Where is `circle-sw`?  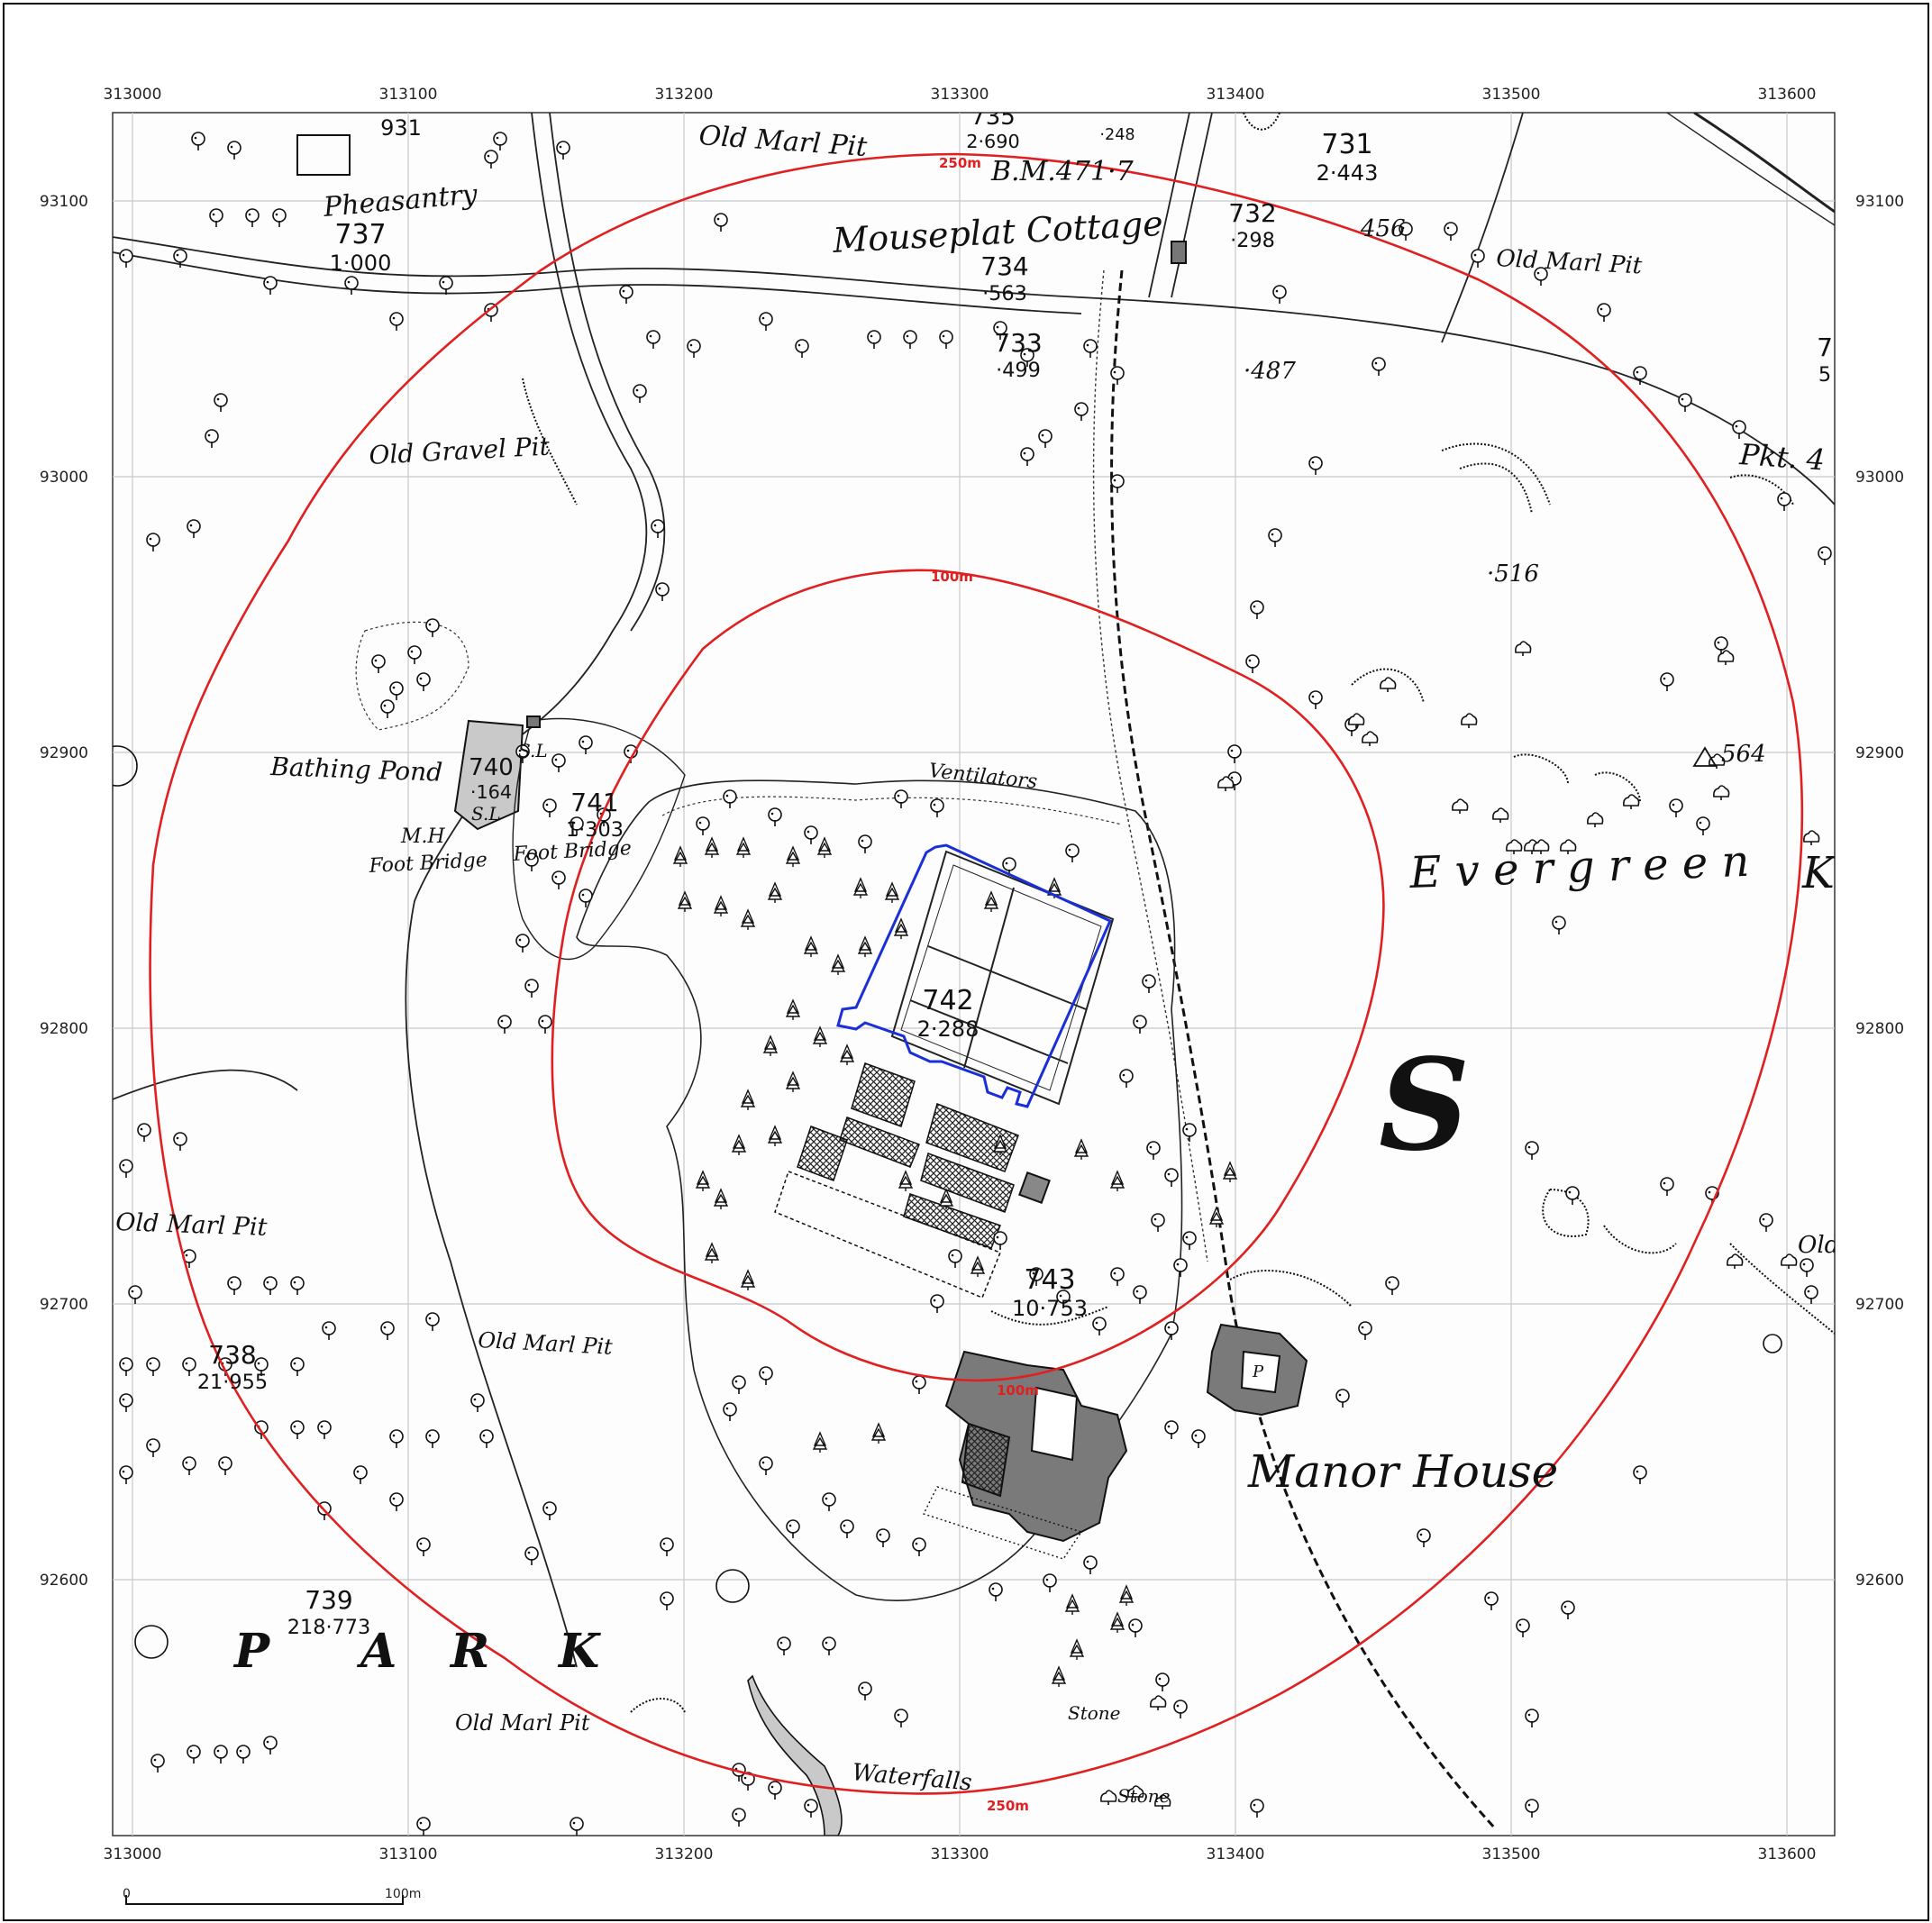 circle-sw is located at coordinates (151, 1642).